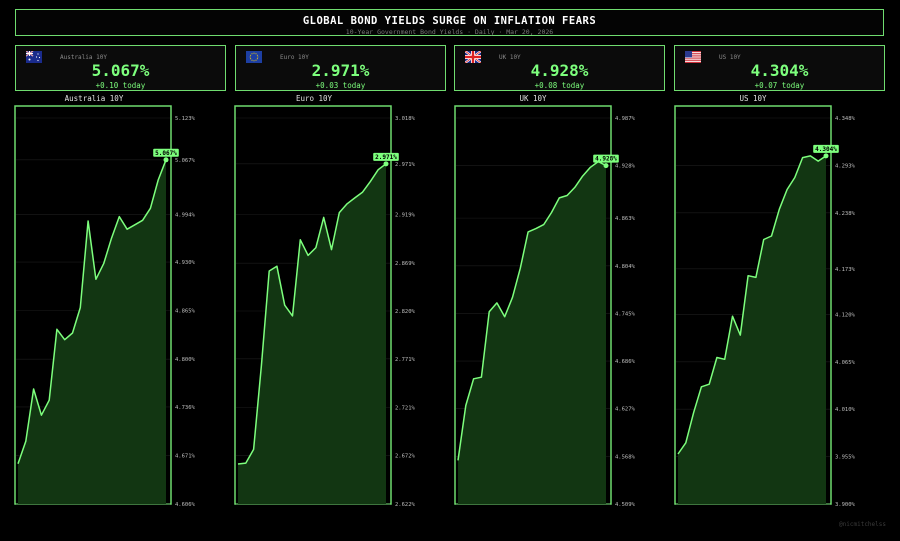  I want to click on y-tick-label: 4.987%, so click(625, 119).